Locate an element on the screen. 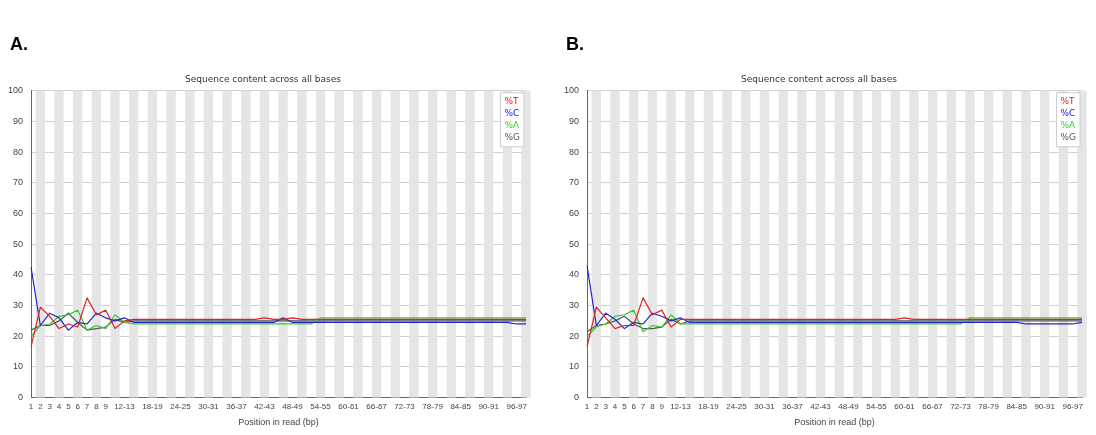 Image resolution: width=1096 pixels, height=435 pixels. text: B. is located at coordinates (575, 44).